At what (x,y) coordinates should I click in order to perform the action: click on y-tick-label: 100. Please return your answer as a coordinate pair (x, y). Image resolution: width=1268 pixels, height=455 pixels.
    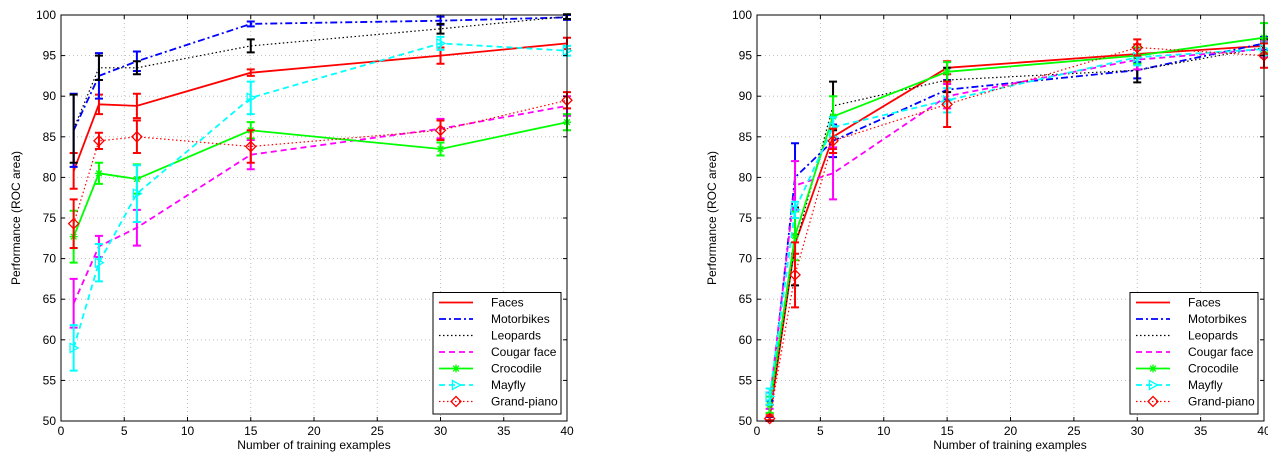
    Looking at the image, I should click on (46, 15).